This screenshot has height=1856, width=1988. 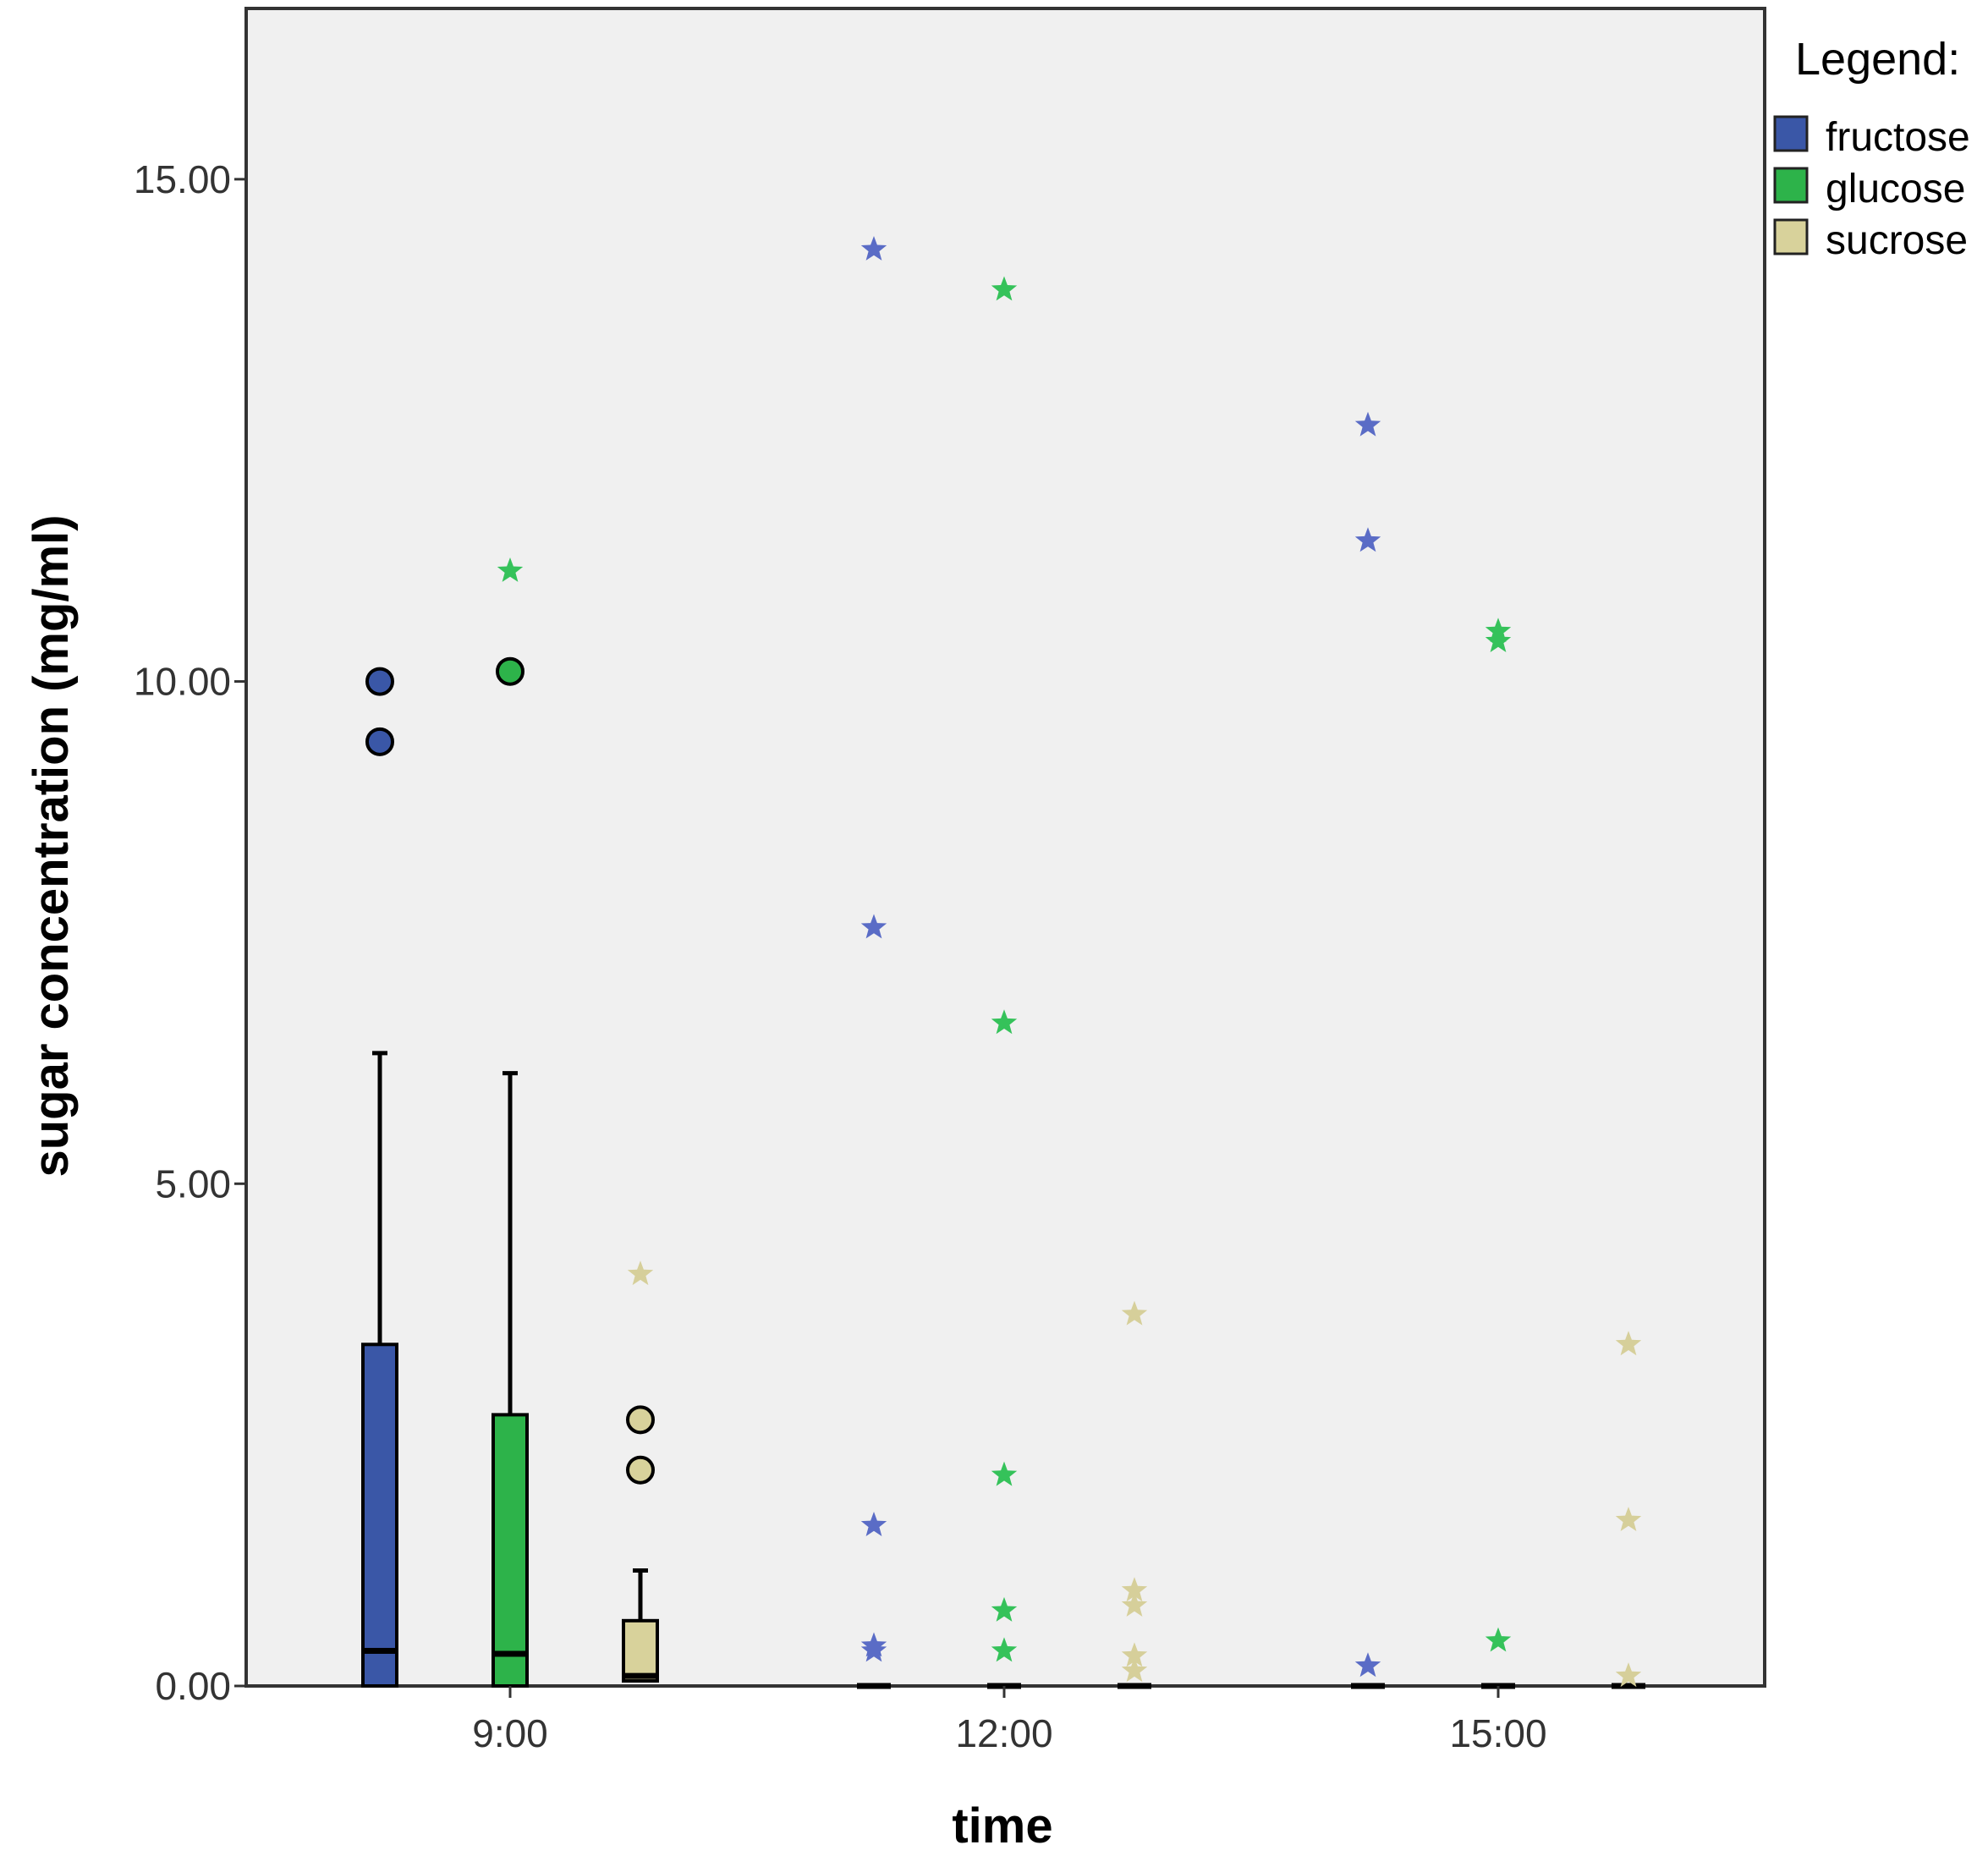 What do you see at coordinates (193, 1686) in the screenshot?
I see `y-tick-label: 0.00` at bounding box center [193, 1686].